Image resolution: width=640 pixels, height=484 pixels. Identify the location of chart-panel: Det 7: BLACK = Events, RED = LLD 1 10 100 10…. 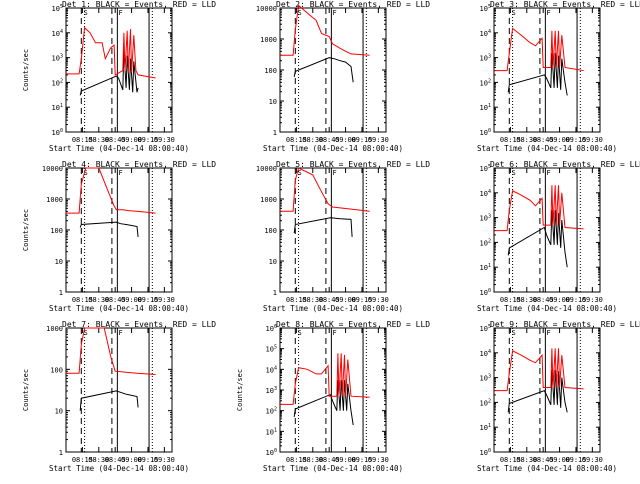
(119, 396).